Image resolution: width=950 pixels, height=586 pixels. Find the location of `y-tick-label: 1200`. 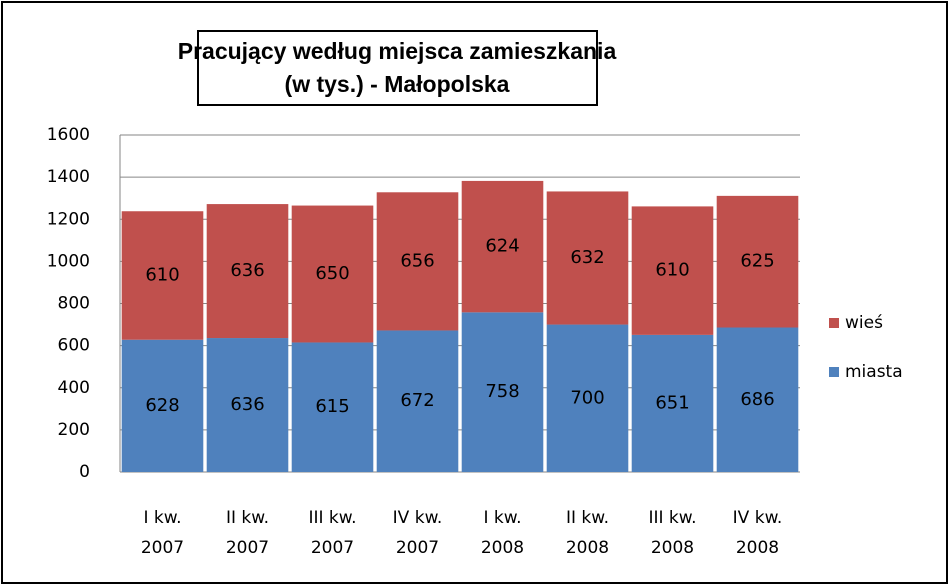

y-tick-label: 1200 is located at coordinates (68, 219).